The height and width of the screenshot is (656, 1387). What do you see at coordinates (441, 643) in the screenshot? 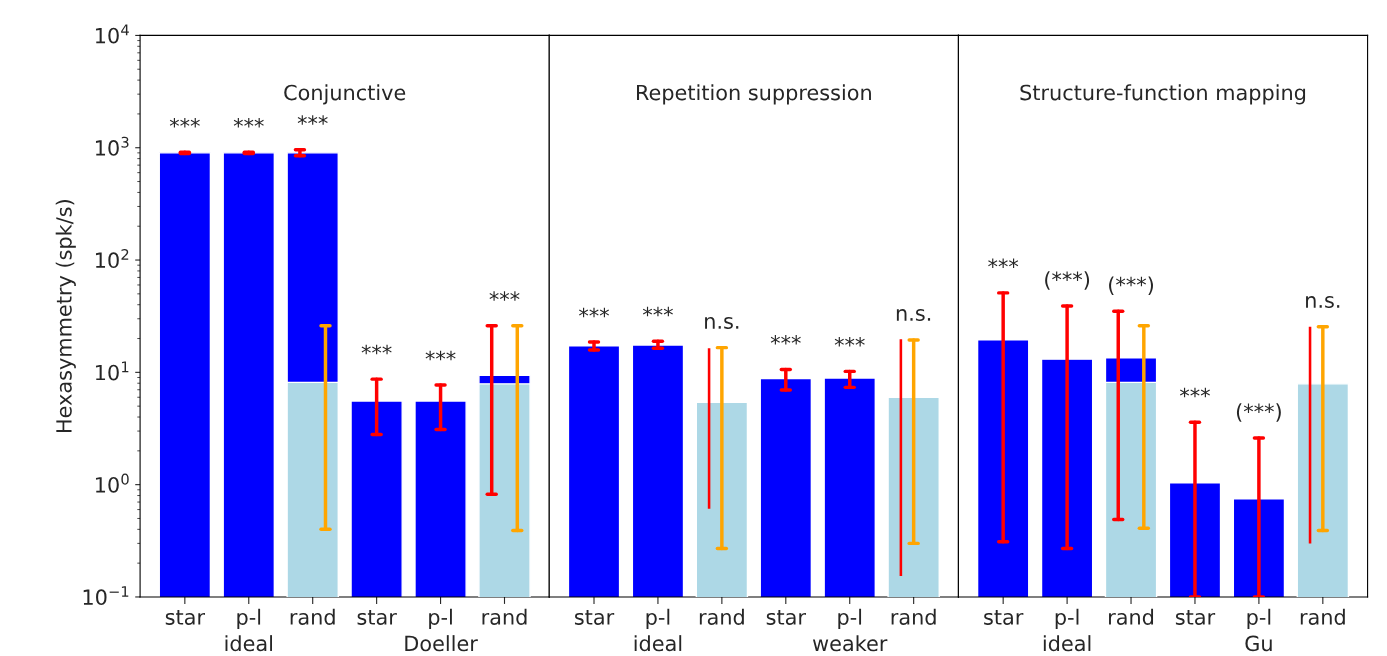
I see `text: Doeller` at bounding box center [441, 643].